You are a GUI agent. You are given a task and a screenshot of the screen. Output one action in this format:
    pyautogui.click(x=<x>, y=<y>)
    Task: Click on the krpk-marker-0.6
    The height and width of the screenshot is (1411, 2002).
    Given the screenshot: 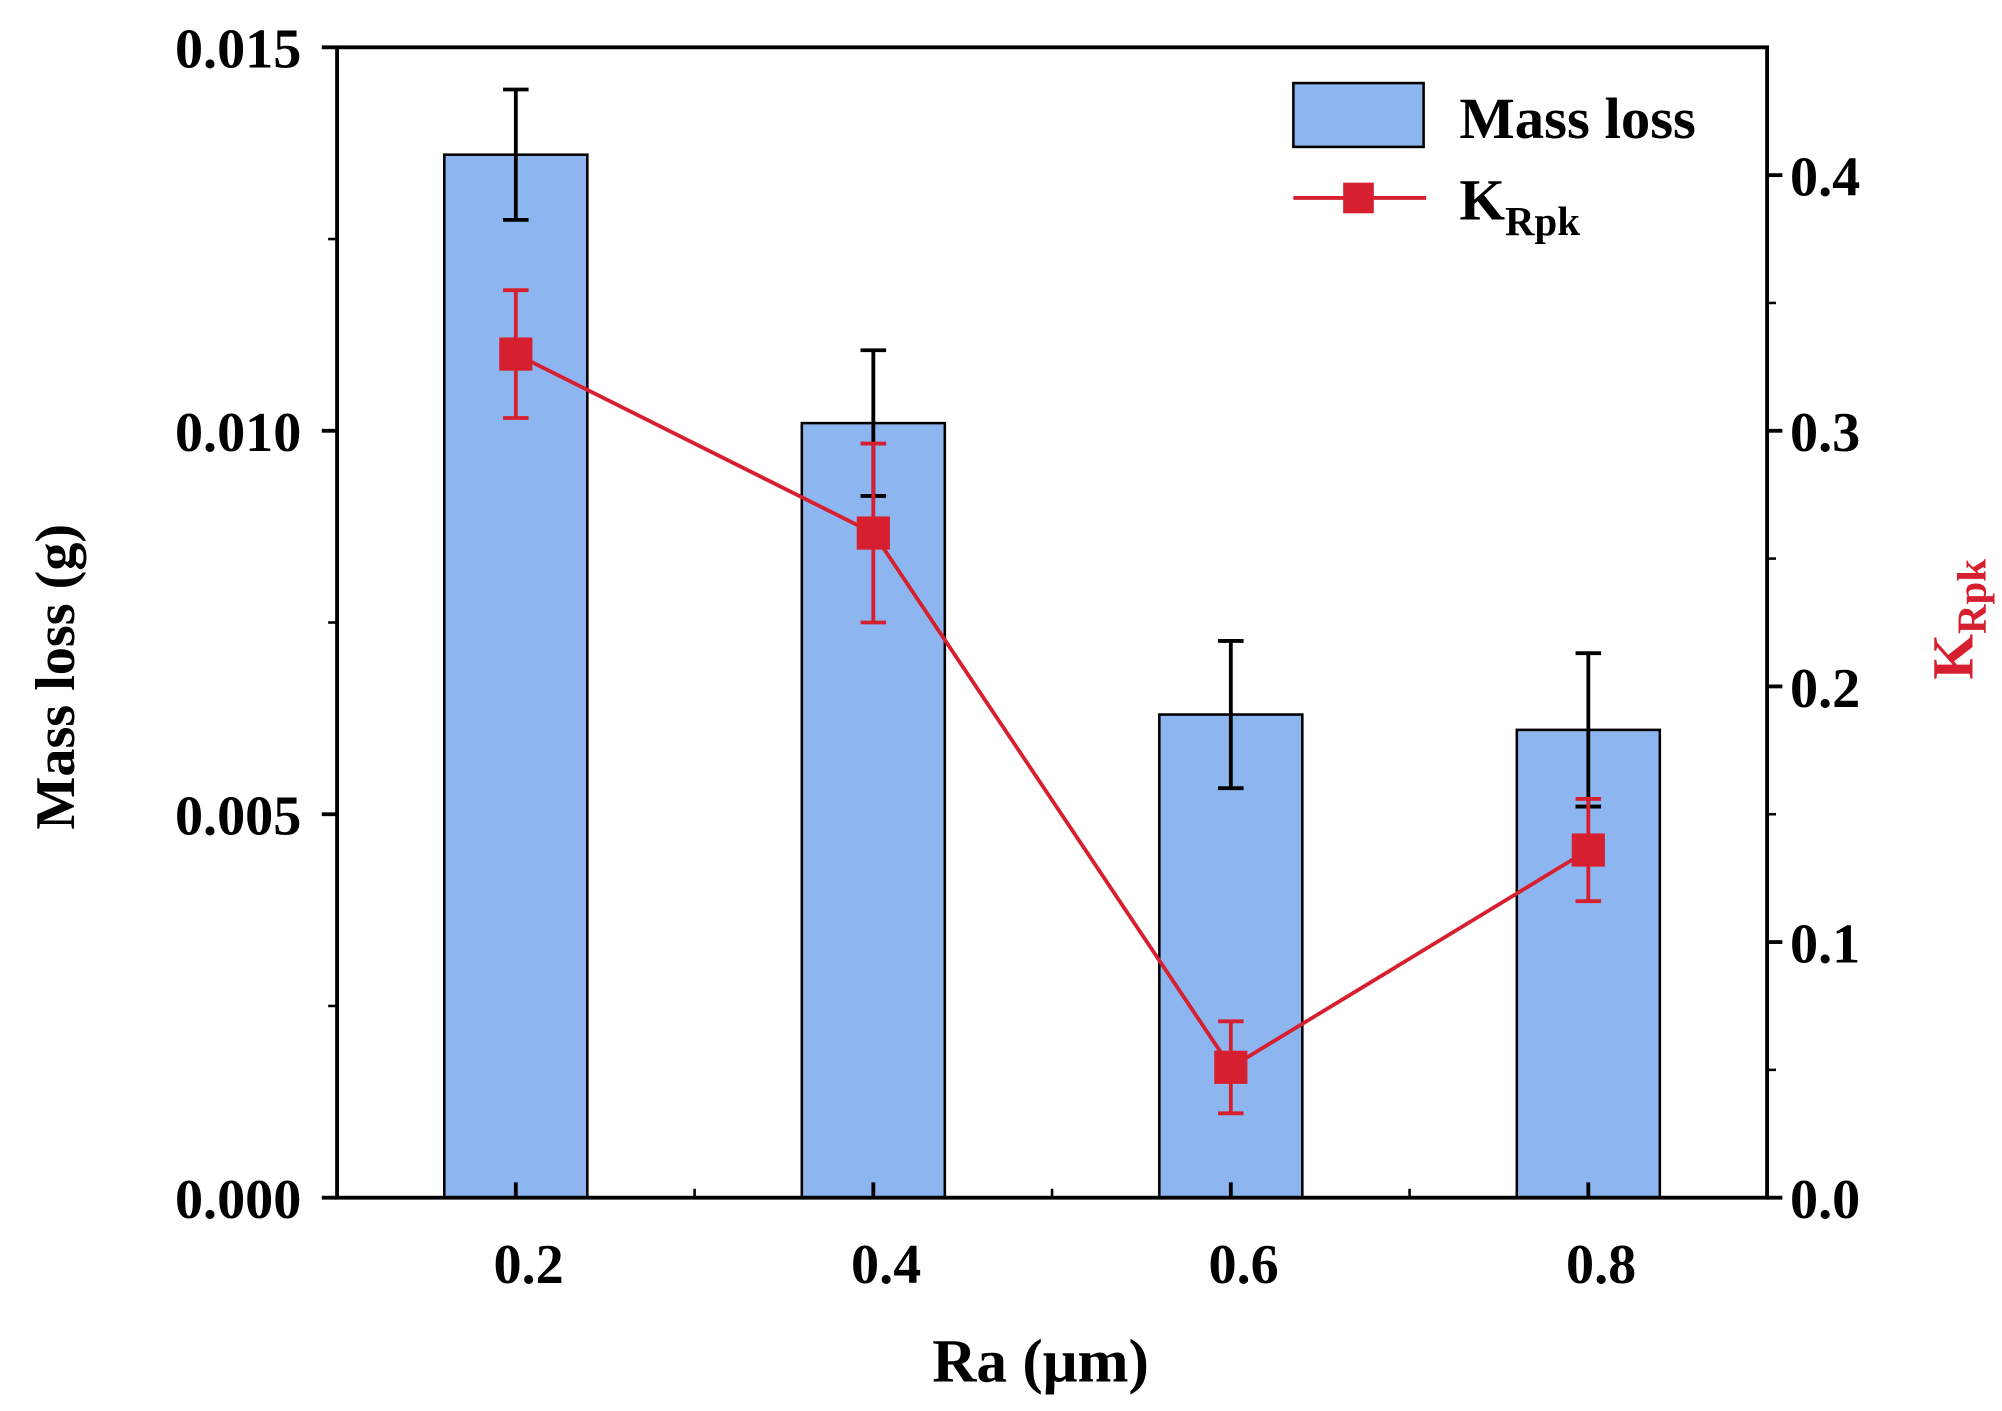 What is the action you would take?
    pyautogui.click(x=1231, y=1067)
    